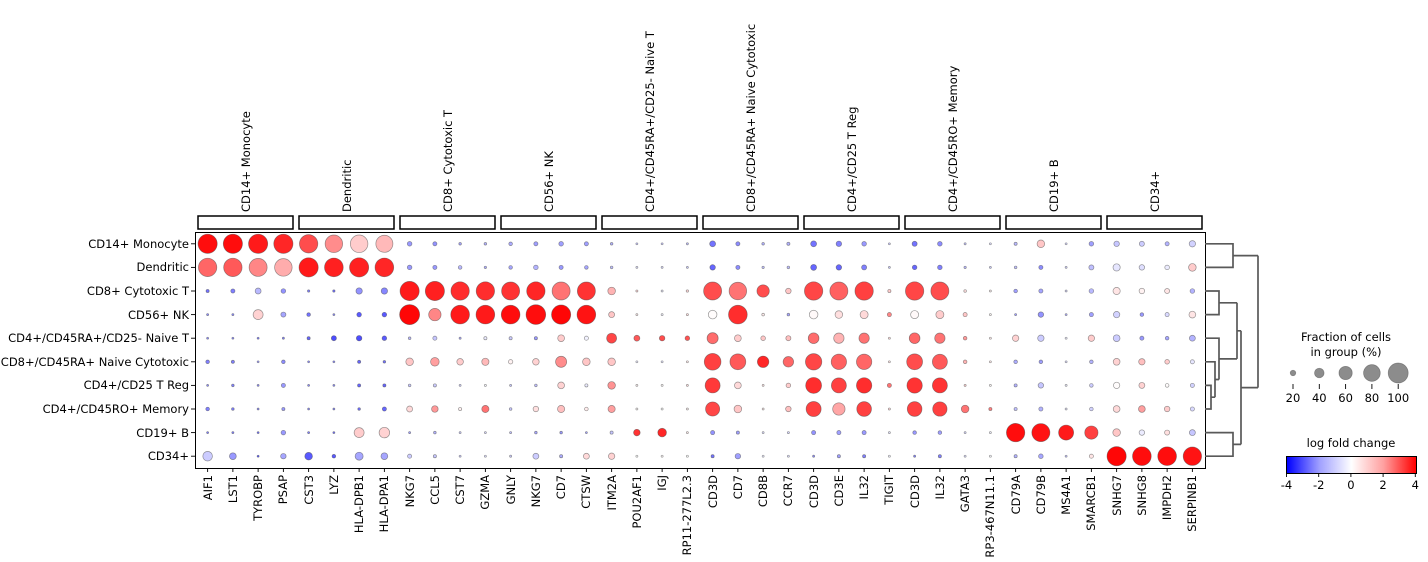  I want to click on gene-label: IL32, so click(939, 487).